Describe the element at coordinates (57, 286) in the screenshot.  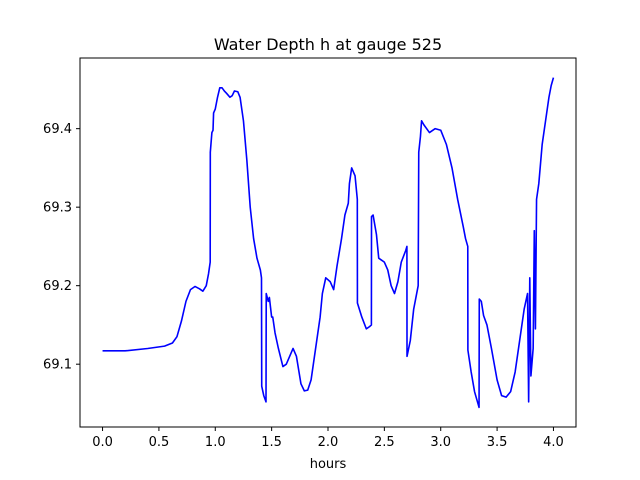
I see `y-tick-label: 69.2` at that location.